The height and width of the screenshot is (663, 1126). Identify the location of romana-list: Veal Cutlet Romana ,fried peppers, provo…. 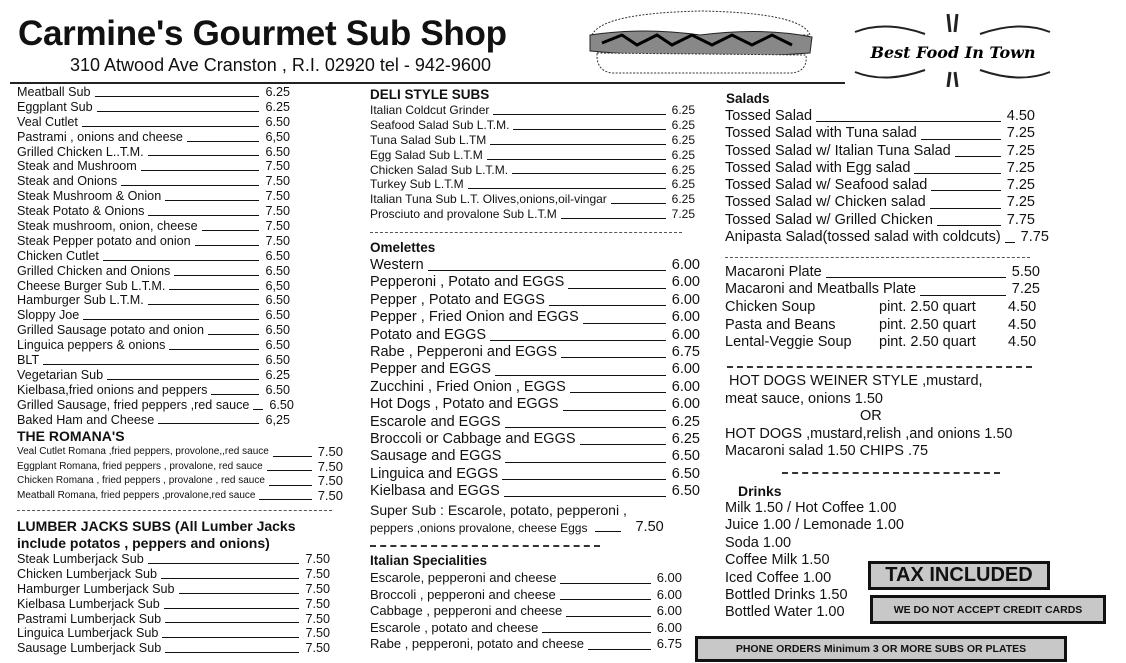
(180, 473).